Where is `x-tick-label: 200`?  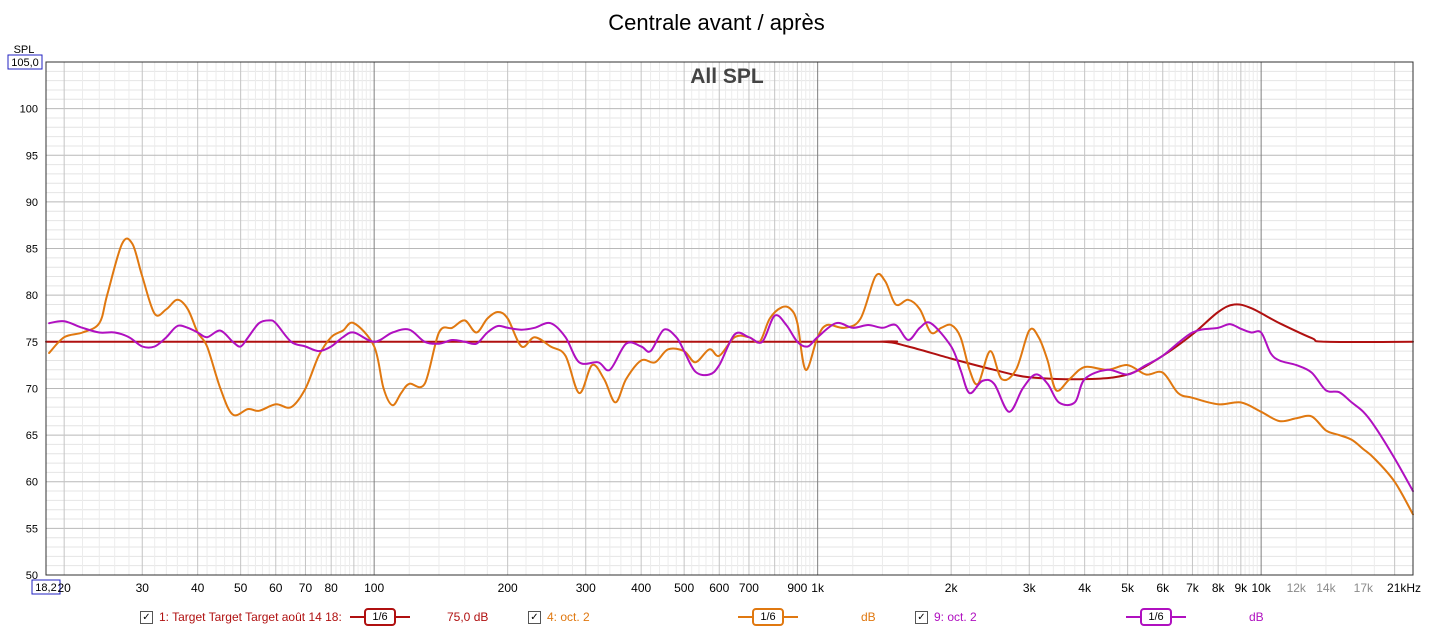
x-tick-label: 200 is located at coordinates (508, 588).